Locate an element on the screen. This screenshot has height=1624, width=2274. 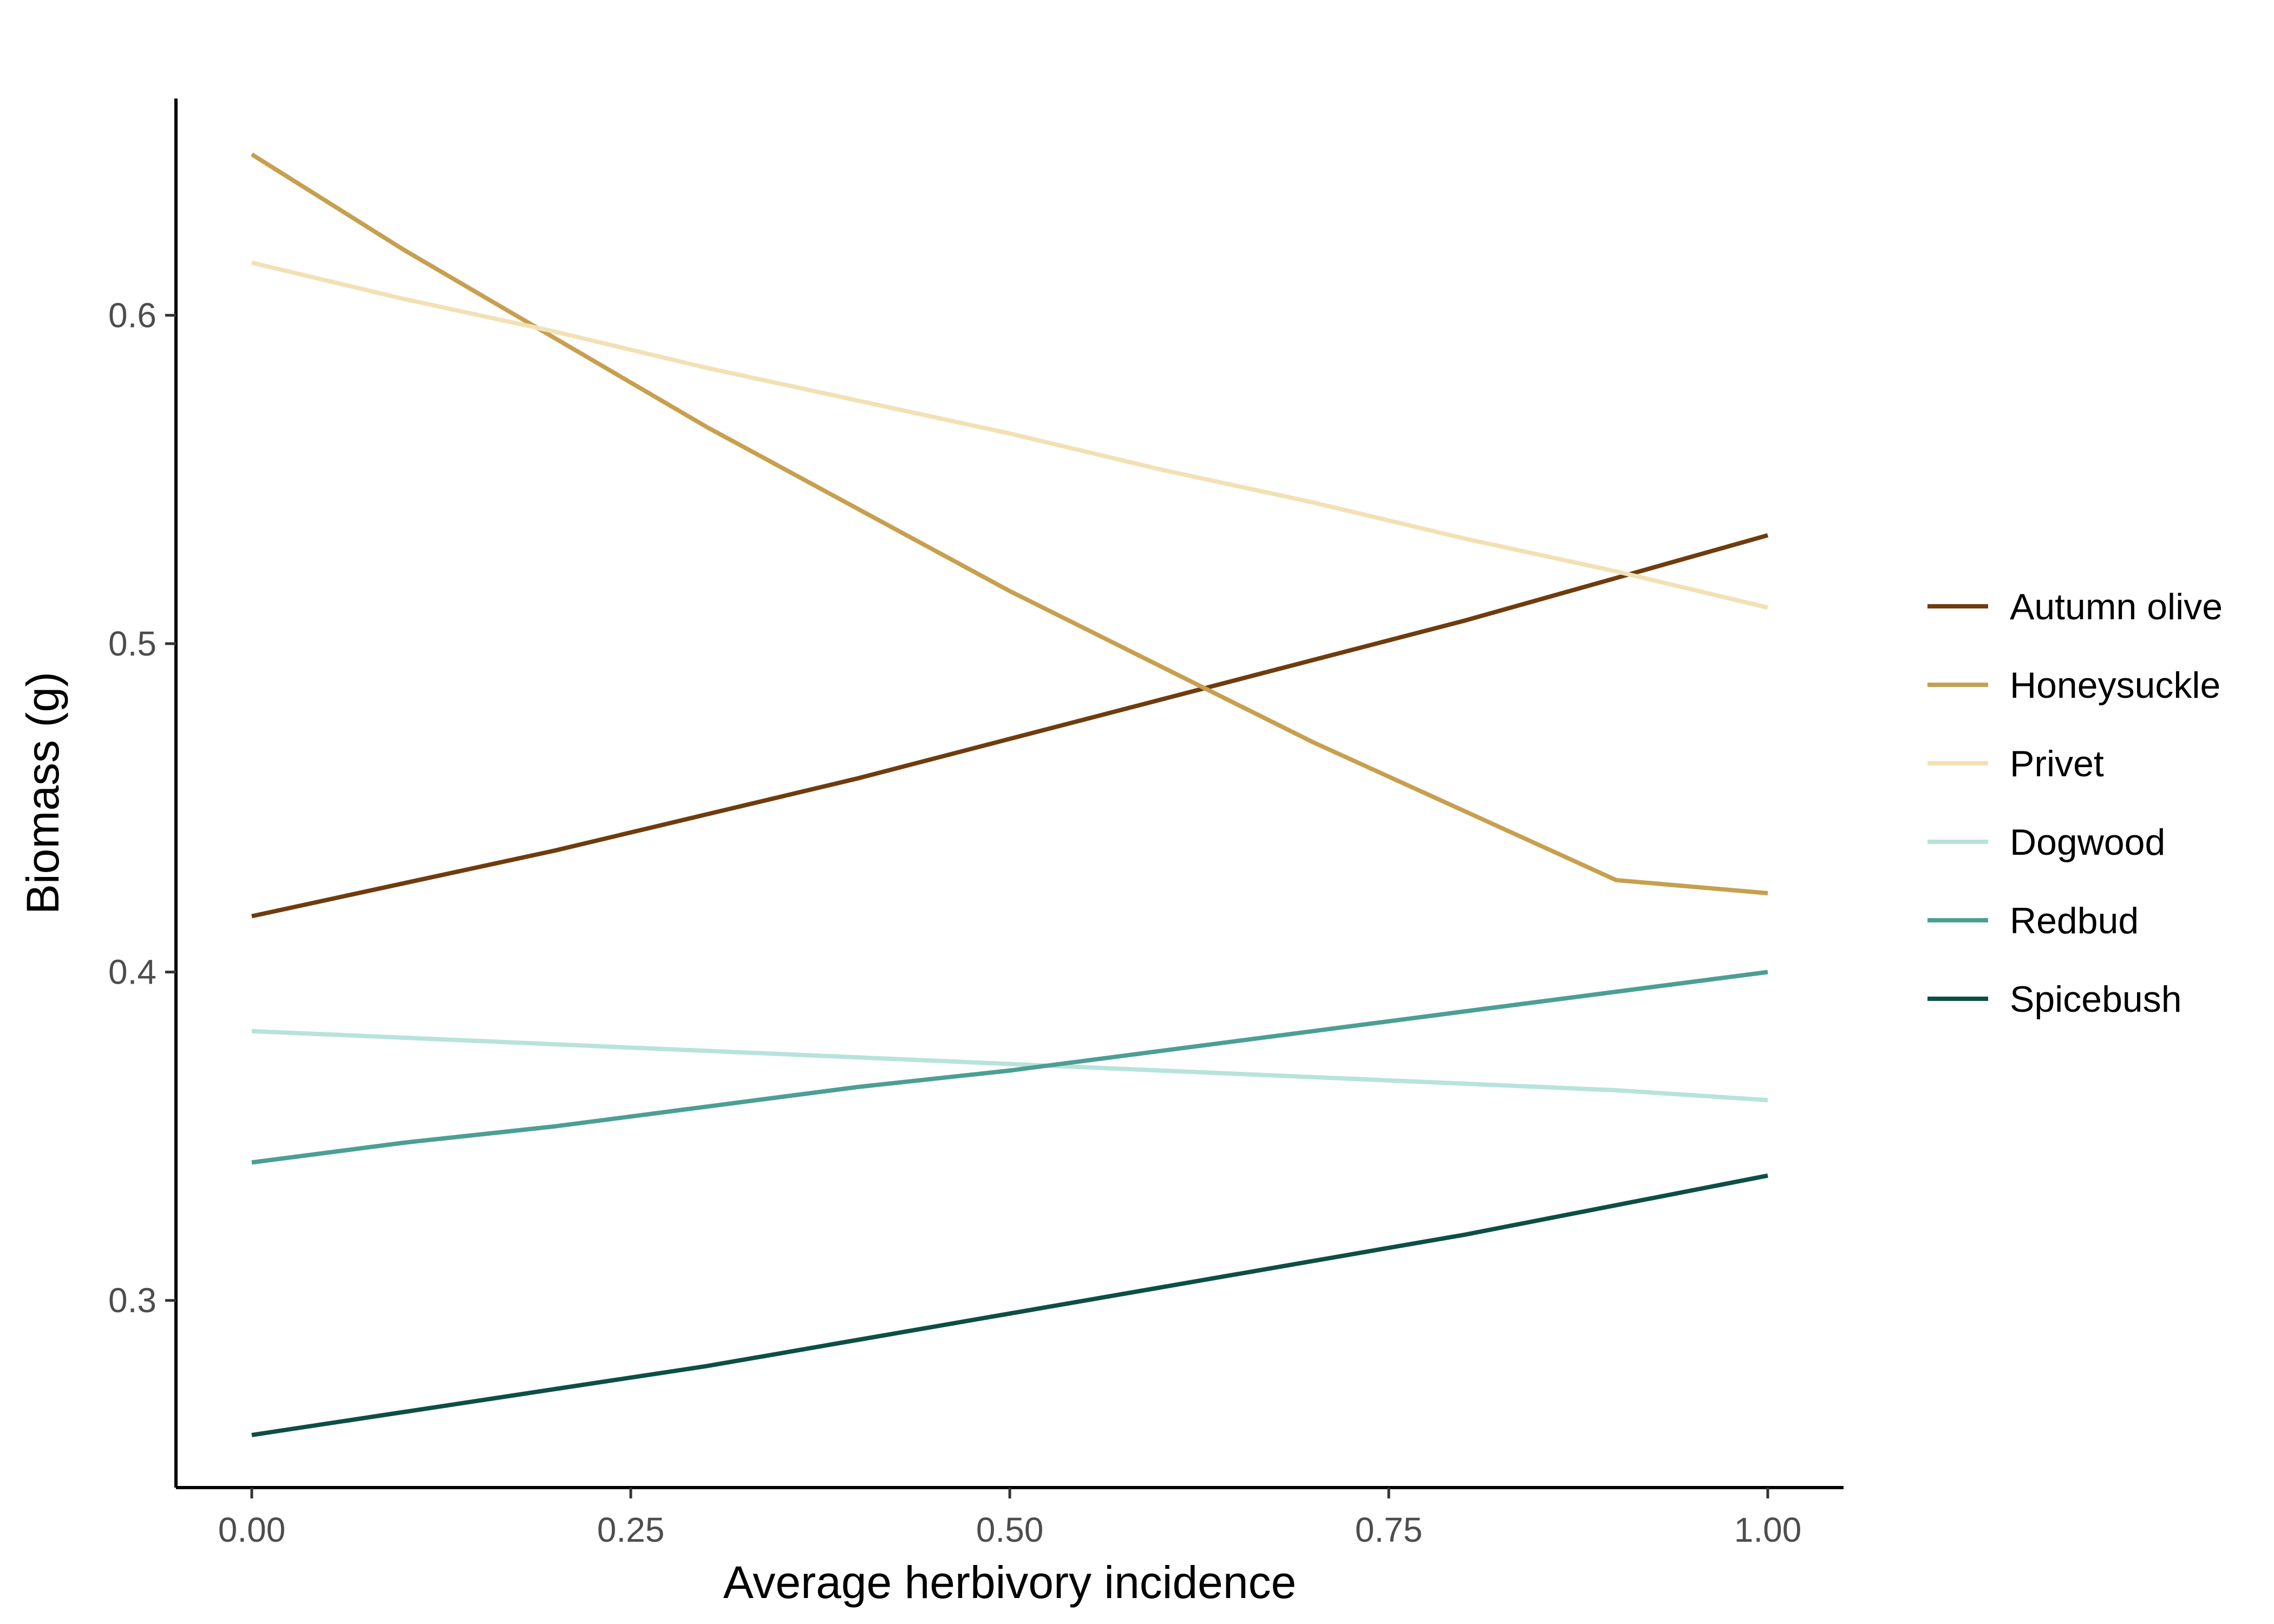
x-tick-label: 0.75 is located at coordinates (1389, 1529).